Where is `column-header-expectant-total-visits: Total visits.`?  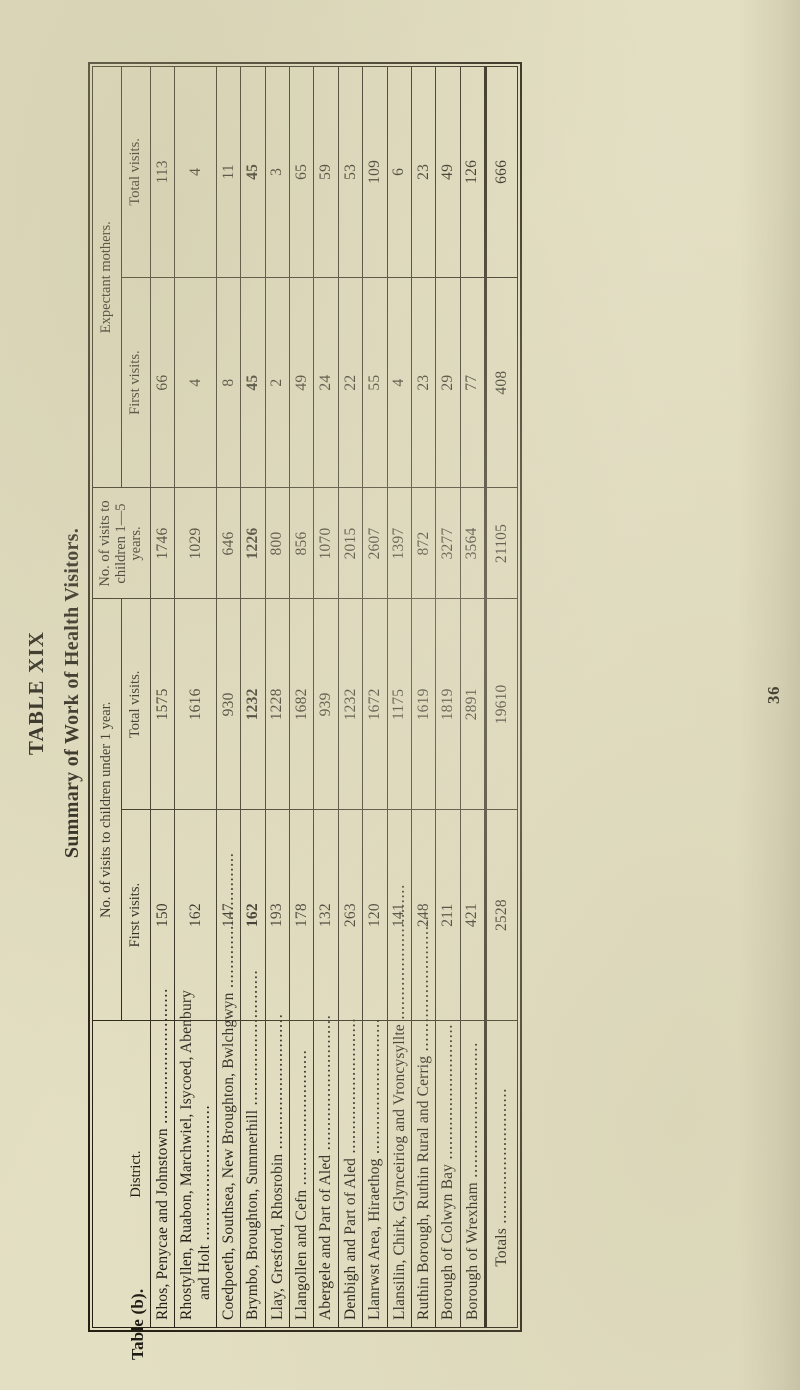 column-header-expectant-total-visits: Total visits. is located at coordinates (136, 172).